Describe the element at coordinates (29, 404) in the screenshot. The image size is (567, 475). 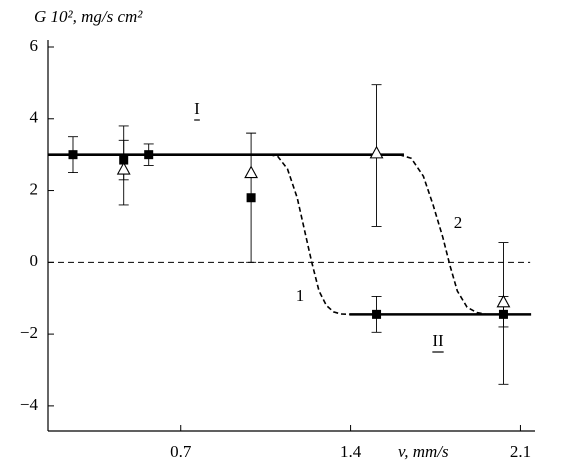
I see `y-tick-label: −4` at that location.